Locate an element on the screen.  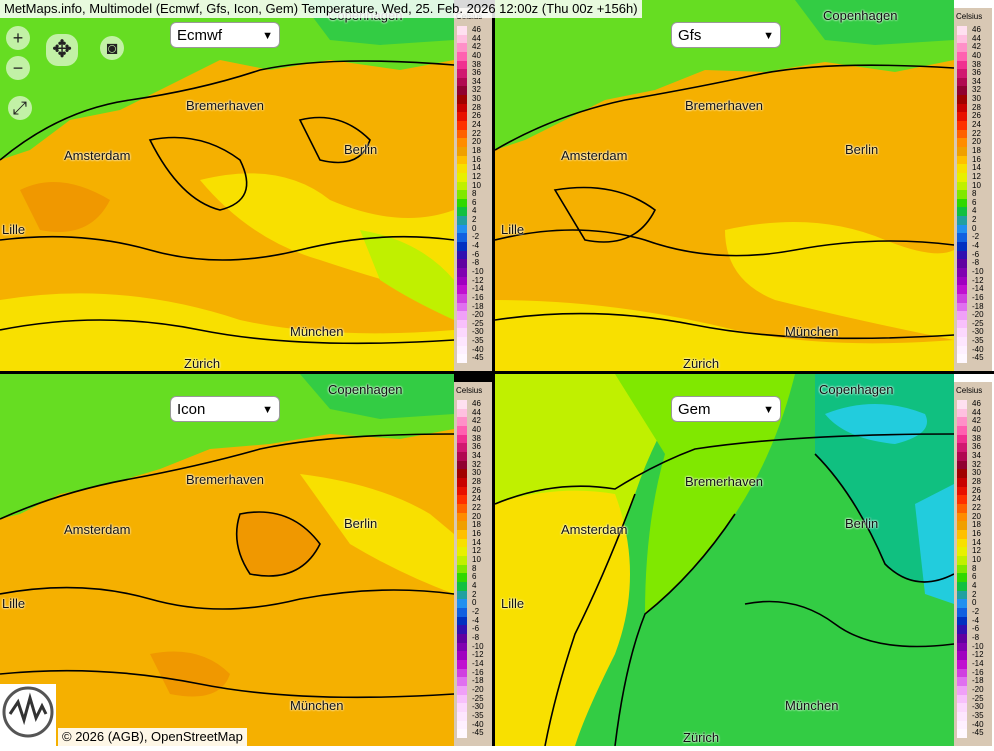
model-select-gfs: Gfs ▼ is located at coordinates (726, 35).